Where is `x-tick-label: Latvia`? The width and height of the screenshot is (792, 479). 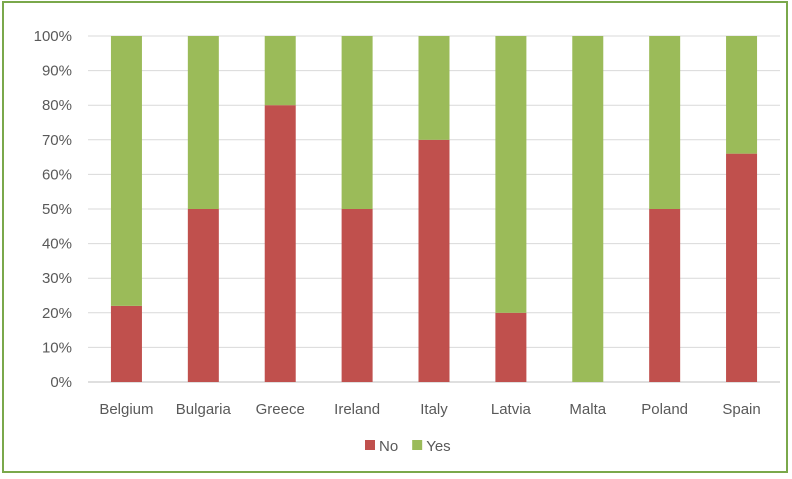 x-tick-label: Latvia is located at coordinates (511, 409).